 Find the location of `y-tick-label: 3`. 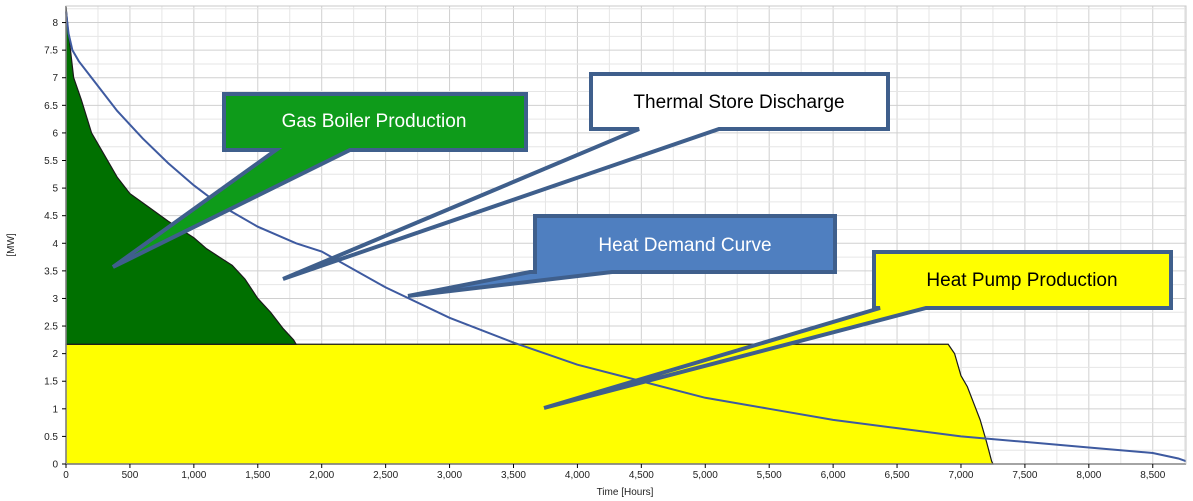

y-tick-label: 3 is located at coordinates (55, 299).